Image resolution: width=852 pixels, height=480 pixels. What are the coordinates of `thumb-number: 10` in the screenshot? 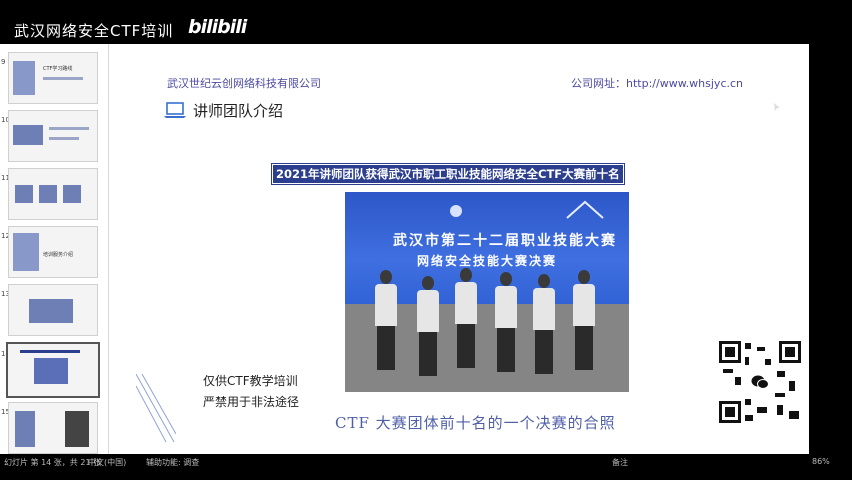 It's located at (5, 120).